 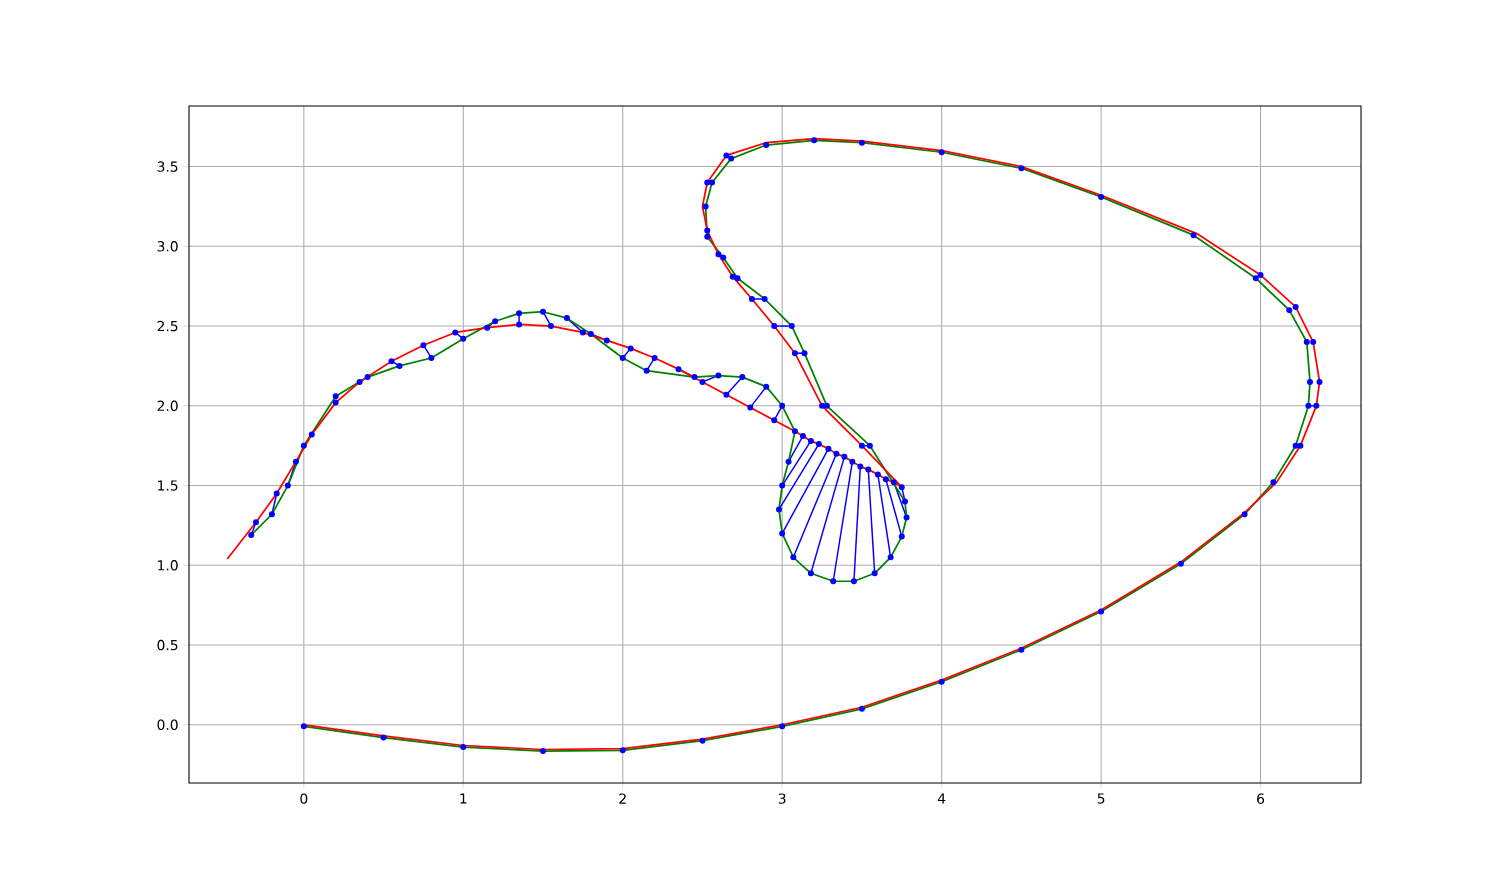 What do you see at coordinates (1101, 798) in the screenshot?
I see `x-tick-label: 5` at bounding box center [1101, 798].